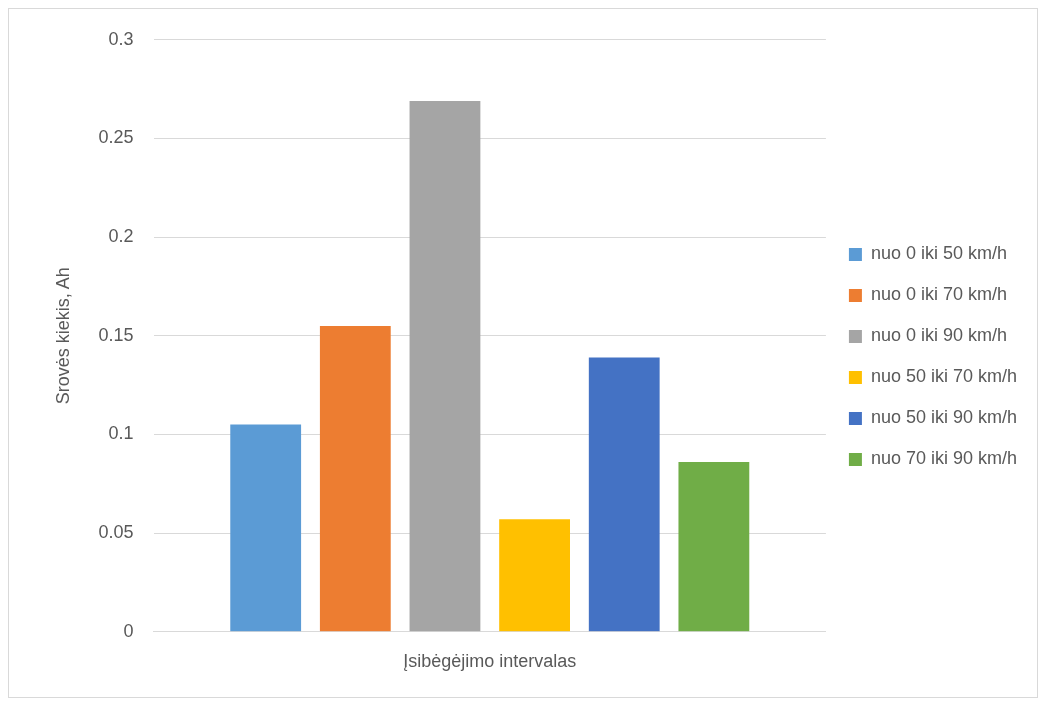  Describe the element at coordinates (944, 458) in the screenshot. I see `legend-label: nuo 70 iki 90 km/h` at that location.